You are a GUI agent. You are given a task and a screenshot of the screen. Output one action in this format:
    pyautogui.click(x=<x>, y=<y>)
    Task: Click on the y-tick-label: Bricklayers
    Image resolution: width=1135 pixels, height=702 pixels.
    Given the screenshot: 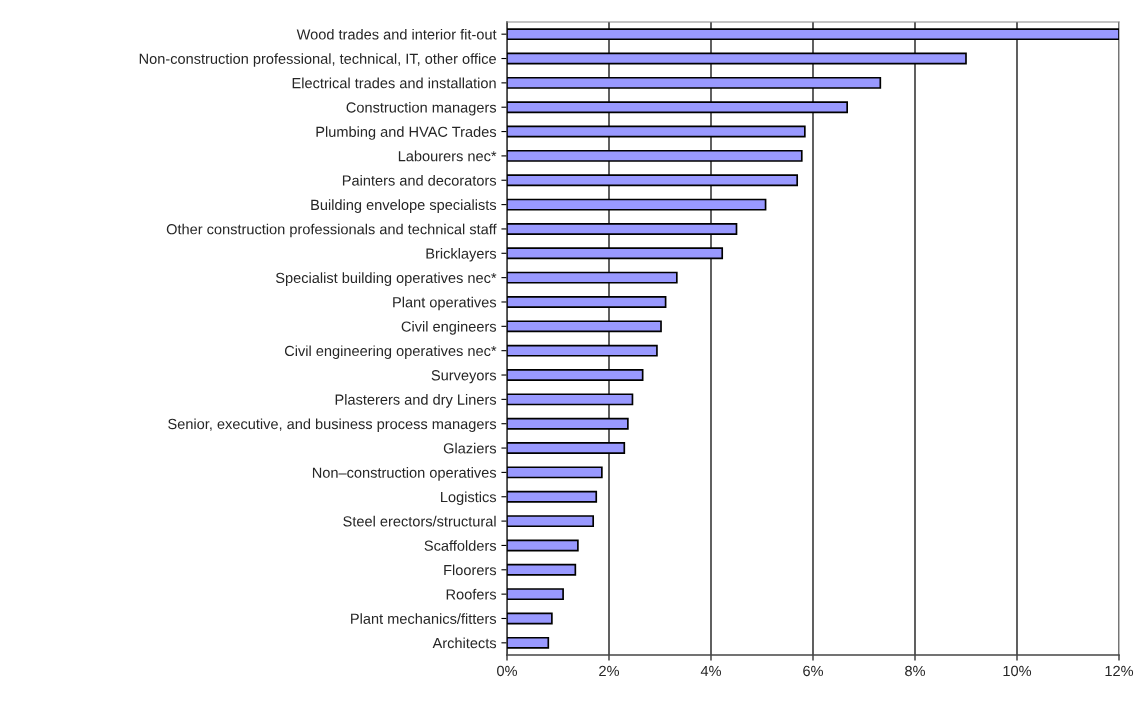 What is the action you would take?
    pyautogui.click(x=461, y=255)
    